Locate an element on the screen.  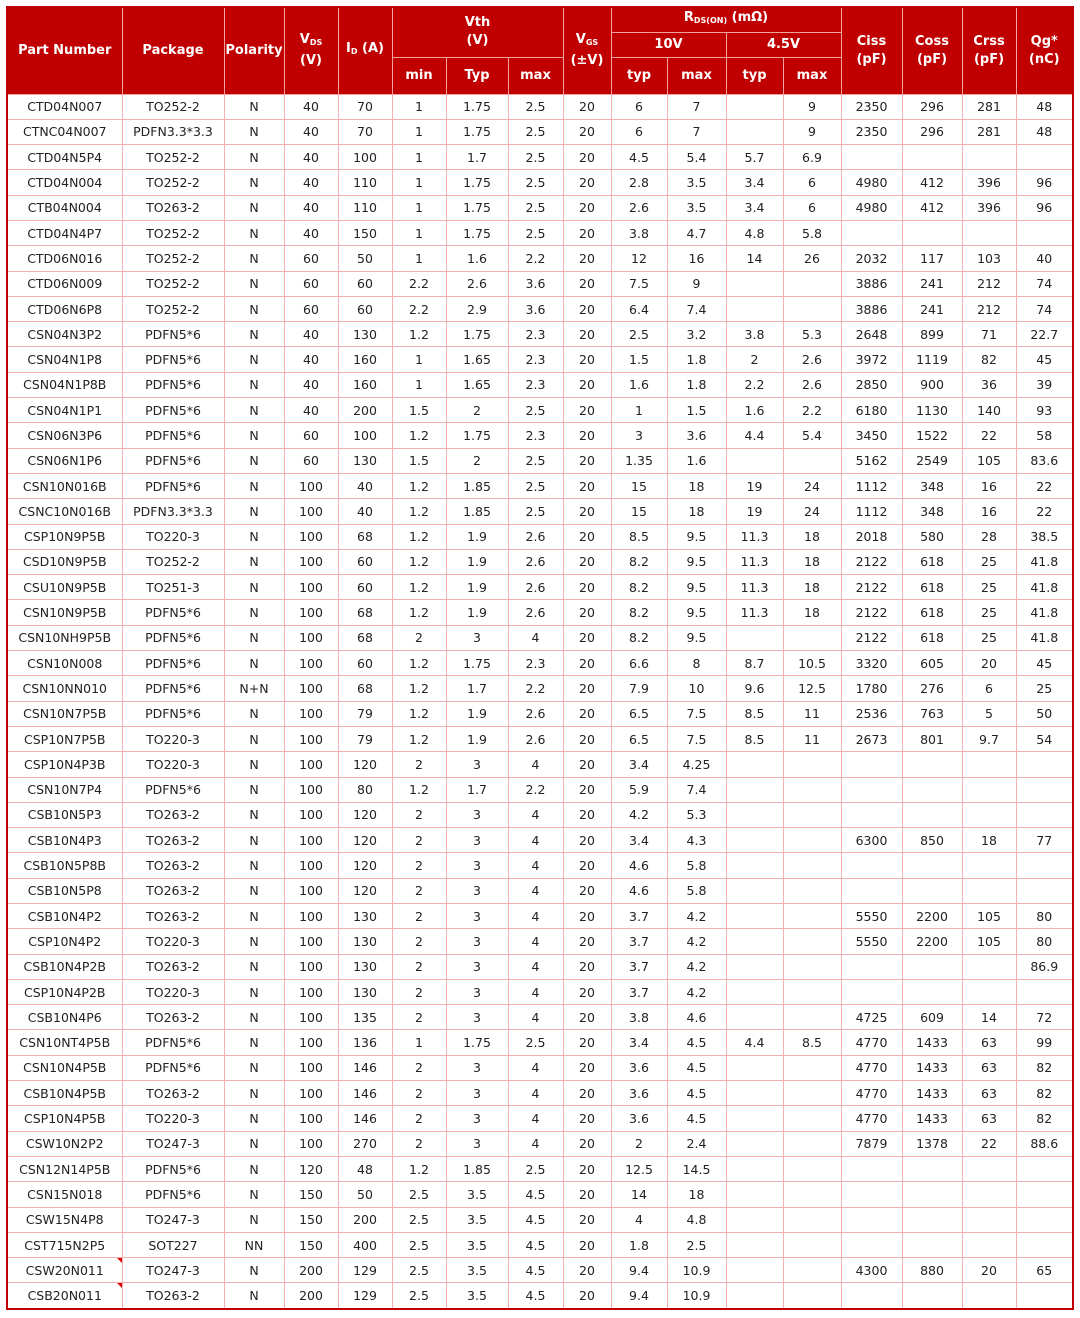
table-cell: 10 is located at coordinates (696, 688).